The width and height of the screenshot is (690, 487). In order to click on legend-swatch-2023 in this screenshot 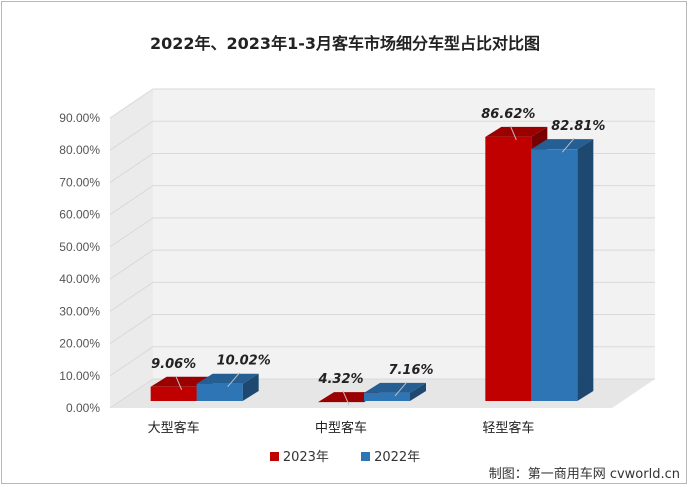, I will do `click(274, 456)`.